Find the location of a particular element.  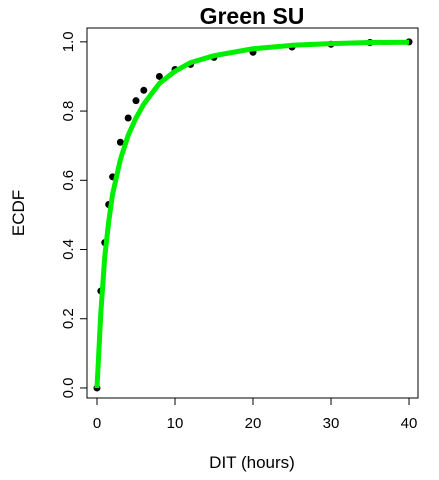

x-tick-label: 0 is located at coordinates (97, 423).